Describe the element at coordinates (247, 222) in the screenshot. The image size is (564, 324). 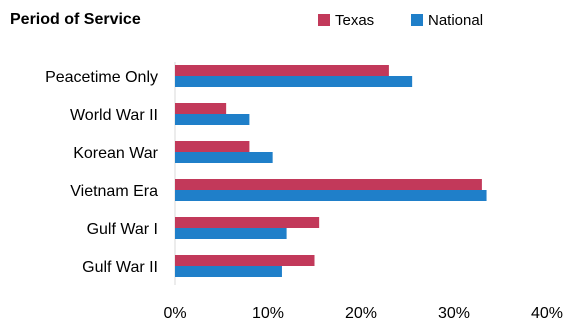
I see `bar-texas-gulf-war-i` at that location.